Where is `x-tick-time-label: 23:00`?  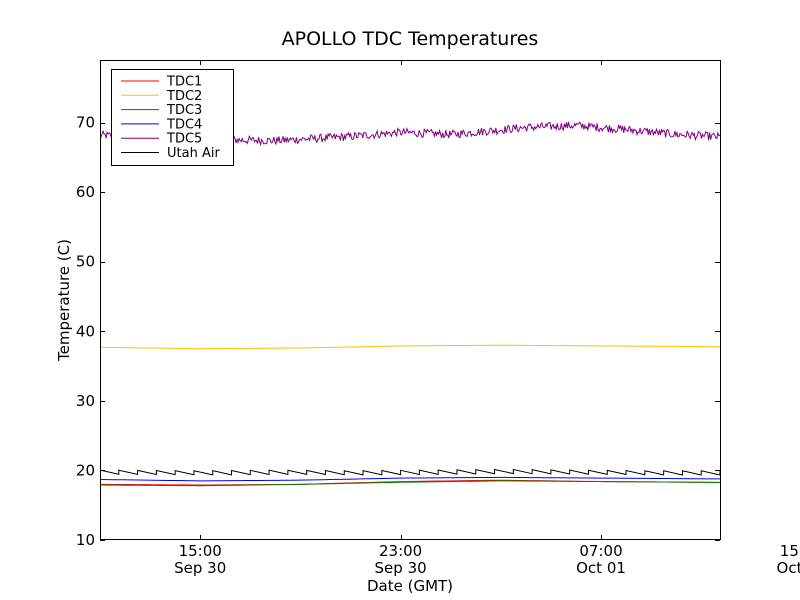 x-tick-time-label: 23:00 is located at coordinates (400, 551).